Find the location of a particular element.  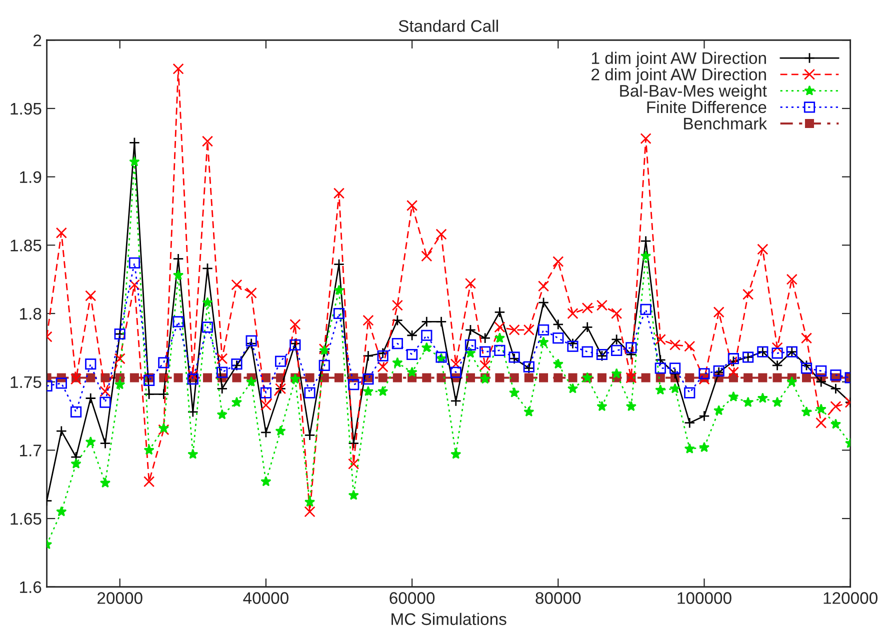

y-tick-label: 1.8 is located at coordinates (31, 314).